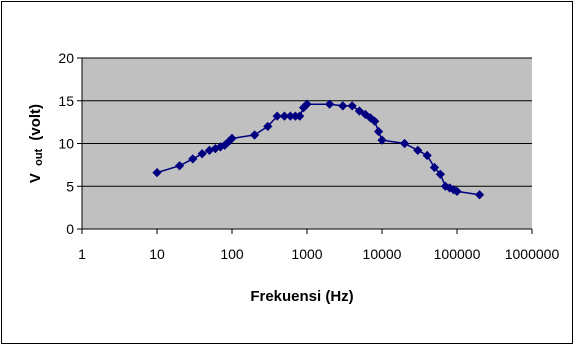 Image resolution: width=574 pixels, height=345 pixels. I want to click on x-tick-label-1000: 1000, so click(306, 254).